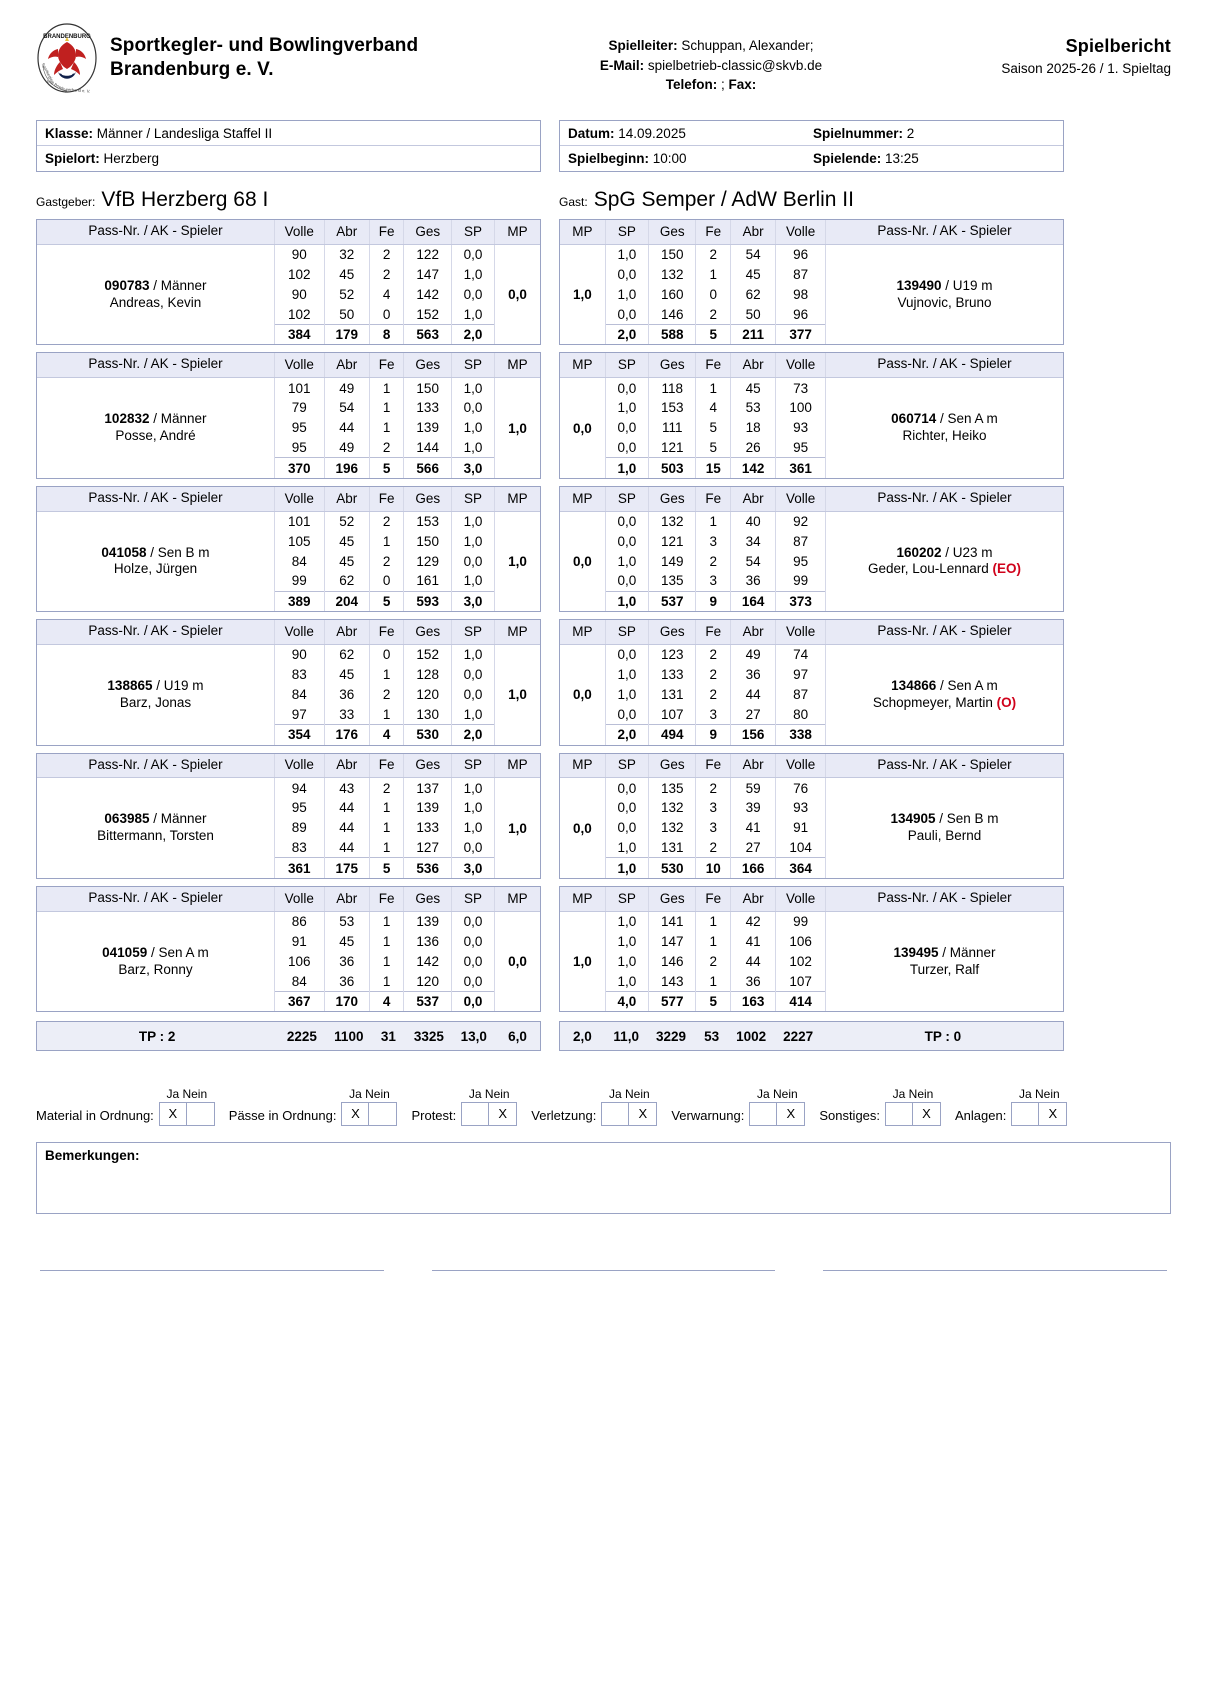  Describe the element at coordinates (738, 1107) in the screenshot. I see `check-group: Verwarnung: Ja Nein X` at that location.